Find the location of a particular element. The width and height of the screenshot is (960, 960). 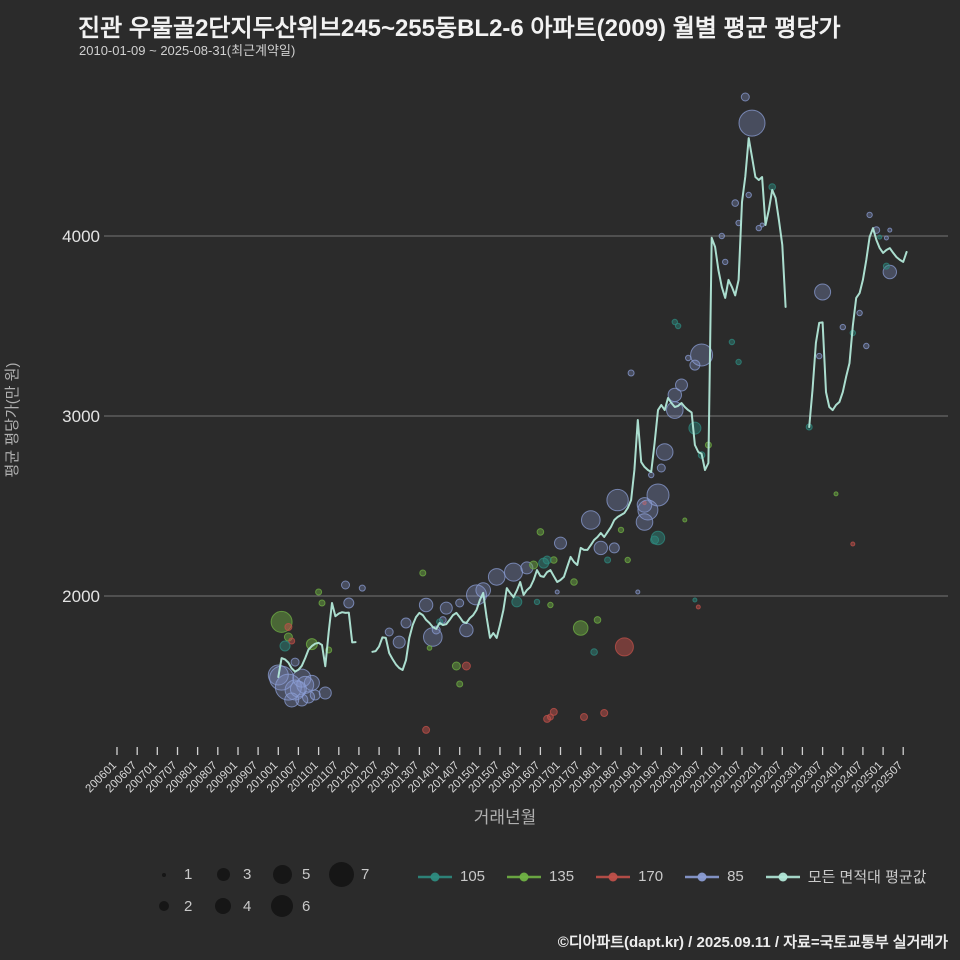

size-legend-item: 7 is located at coordinates (356, 874).